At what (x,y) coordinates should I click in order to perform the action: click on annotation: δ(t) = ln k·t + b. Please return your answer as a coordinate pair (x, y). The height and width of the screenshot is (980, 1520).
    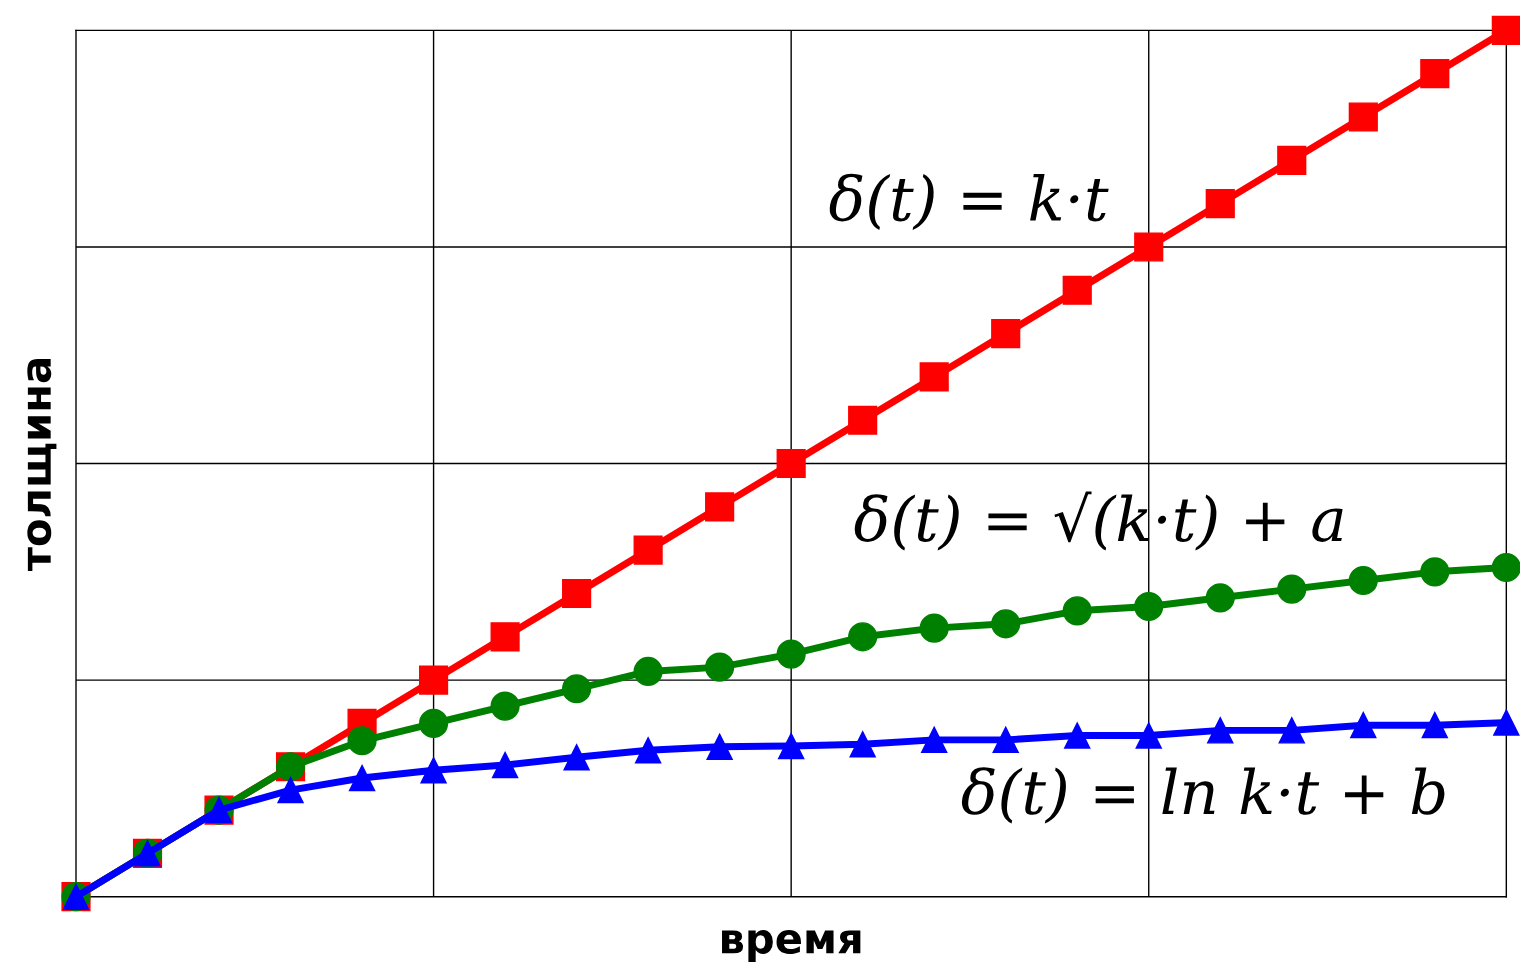
    Looking at the image, I should click on (1203, 795).